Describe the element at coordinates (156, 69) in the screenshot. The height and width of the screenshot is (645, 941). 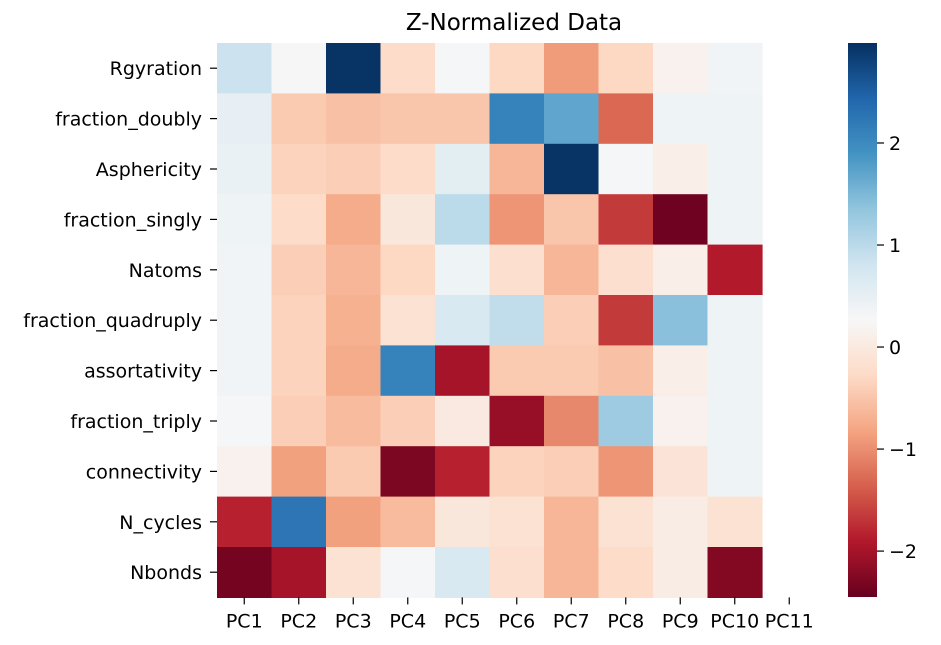
I see `y-tick-label: Rgyration` at that location.